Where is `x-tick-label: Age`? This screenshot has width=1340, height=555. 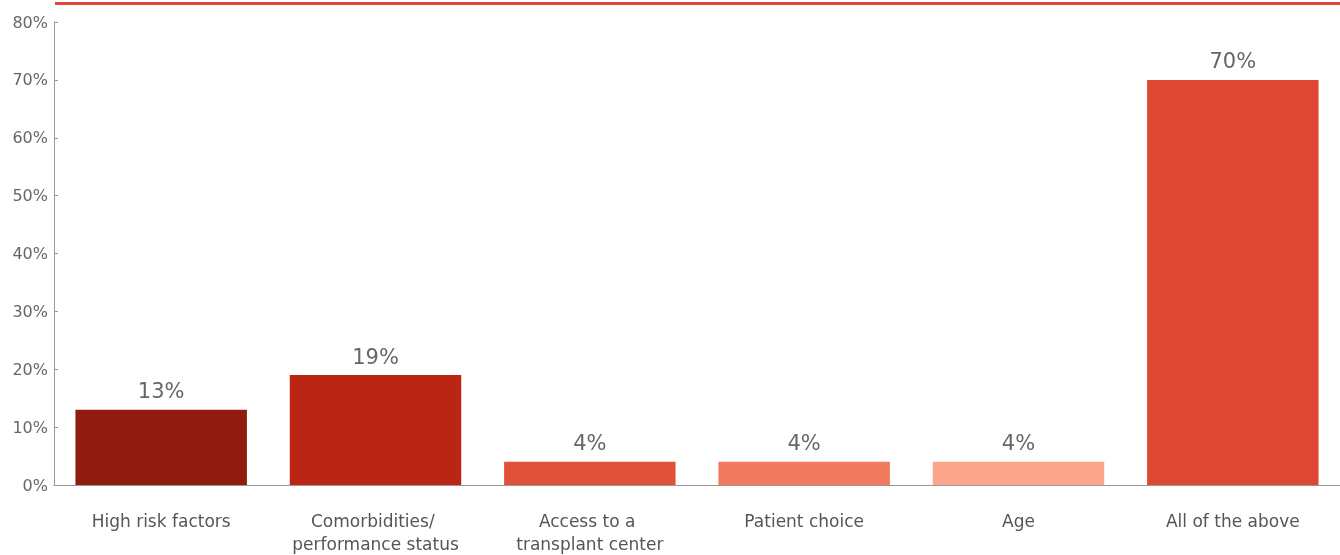
x-tick-label: Age is located at coordinates (1018, 520).